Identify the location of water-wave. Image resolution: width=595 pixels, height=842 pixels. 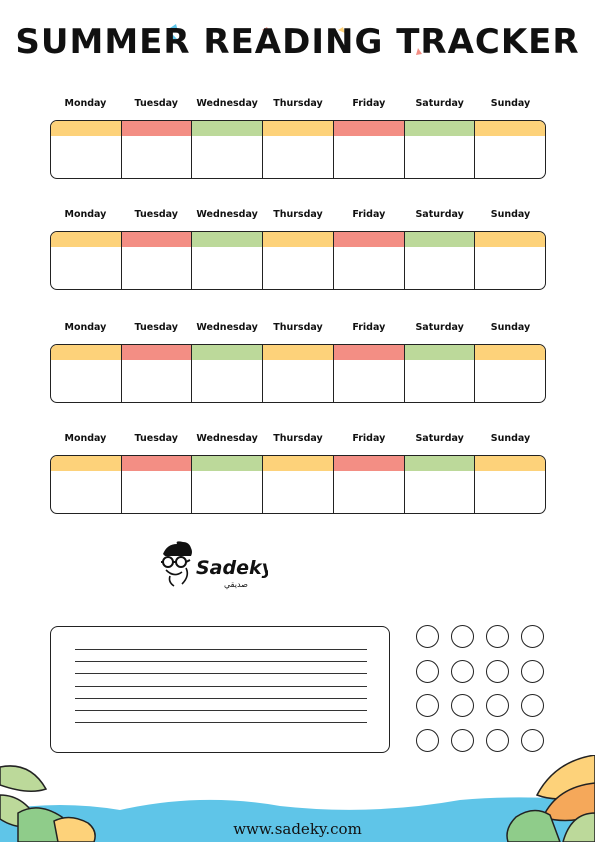
(297, 819).